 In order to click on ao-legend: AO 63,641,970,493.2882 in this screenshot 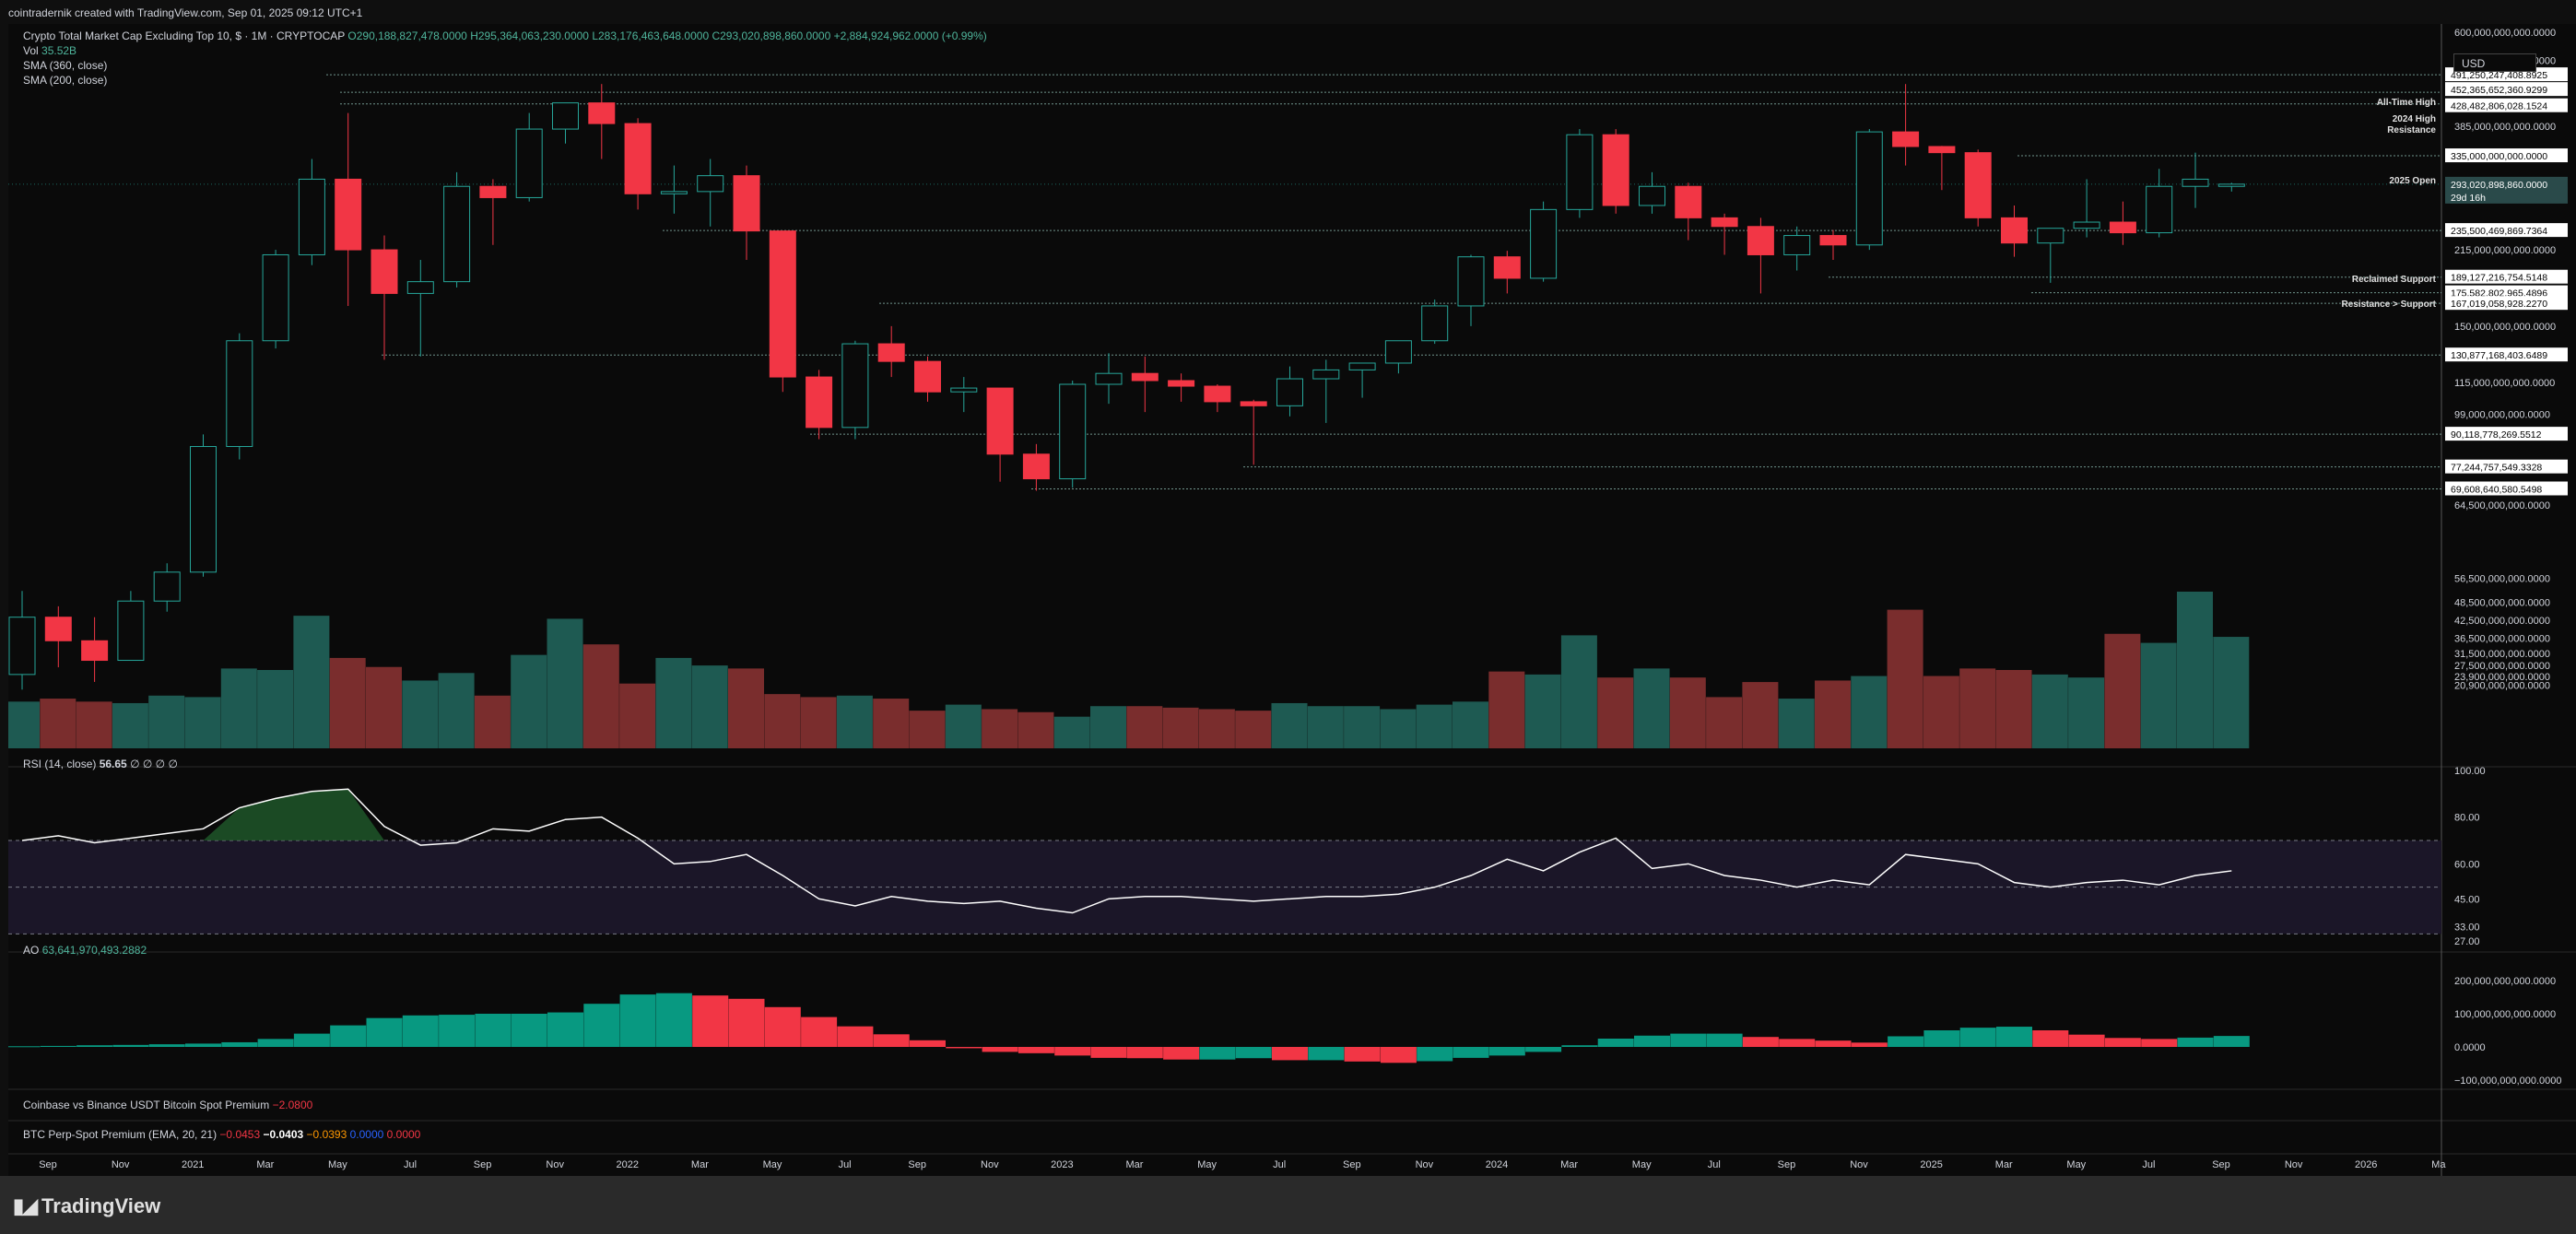, I will do `click(85, 951)`.